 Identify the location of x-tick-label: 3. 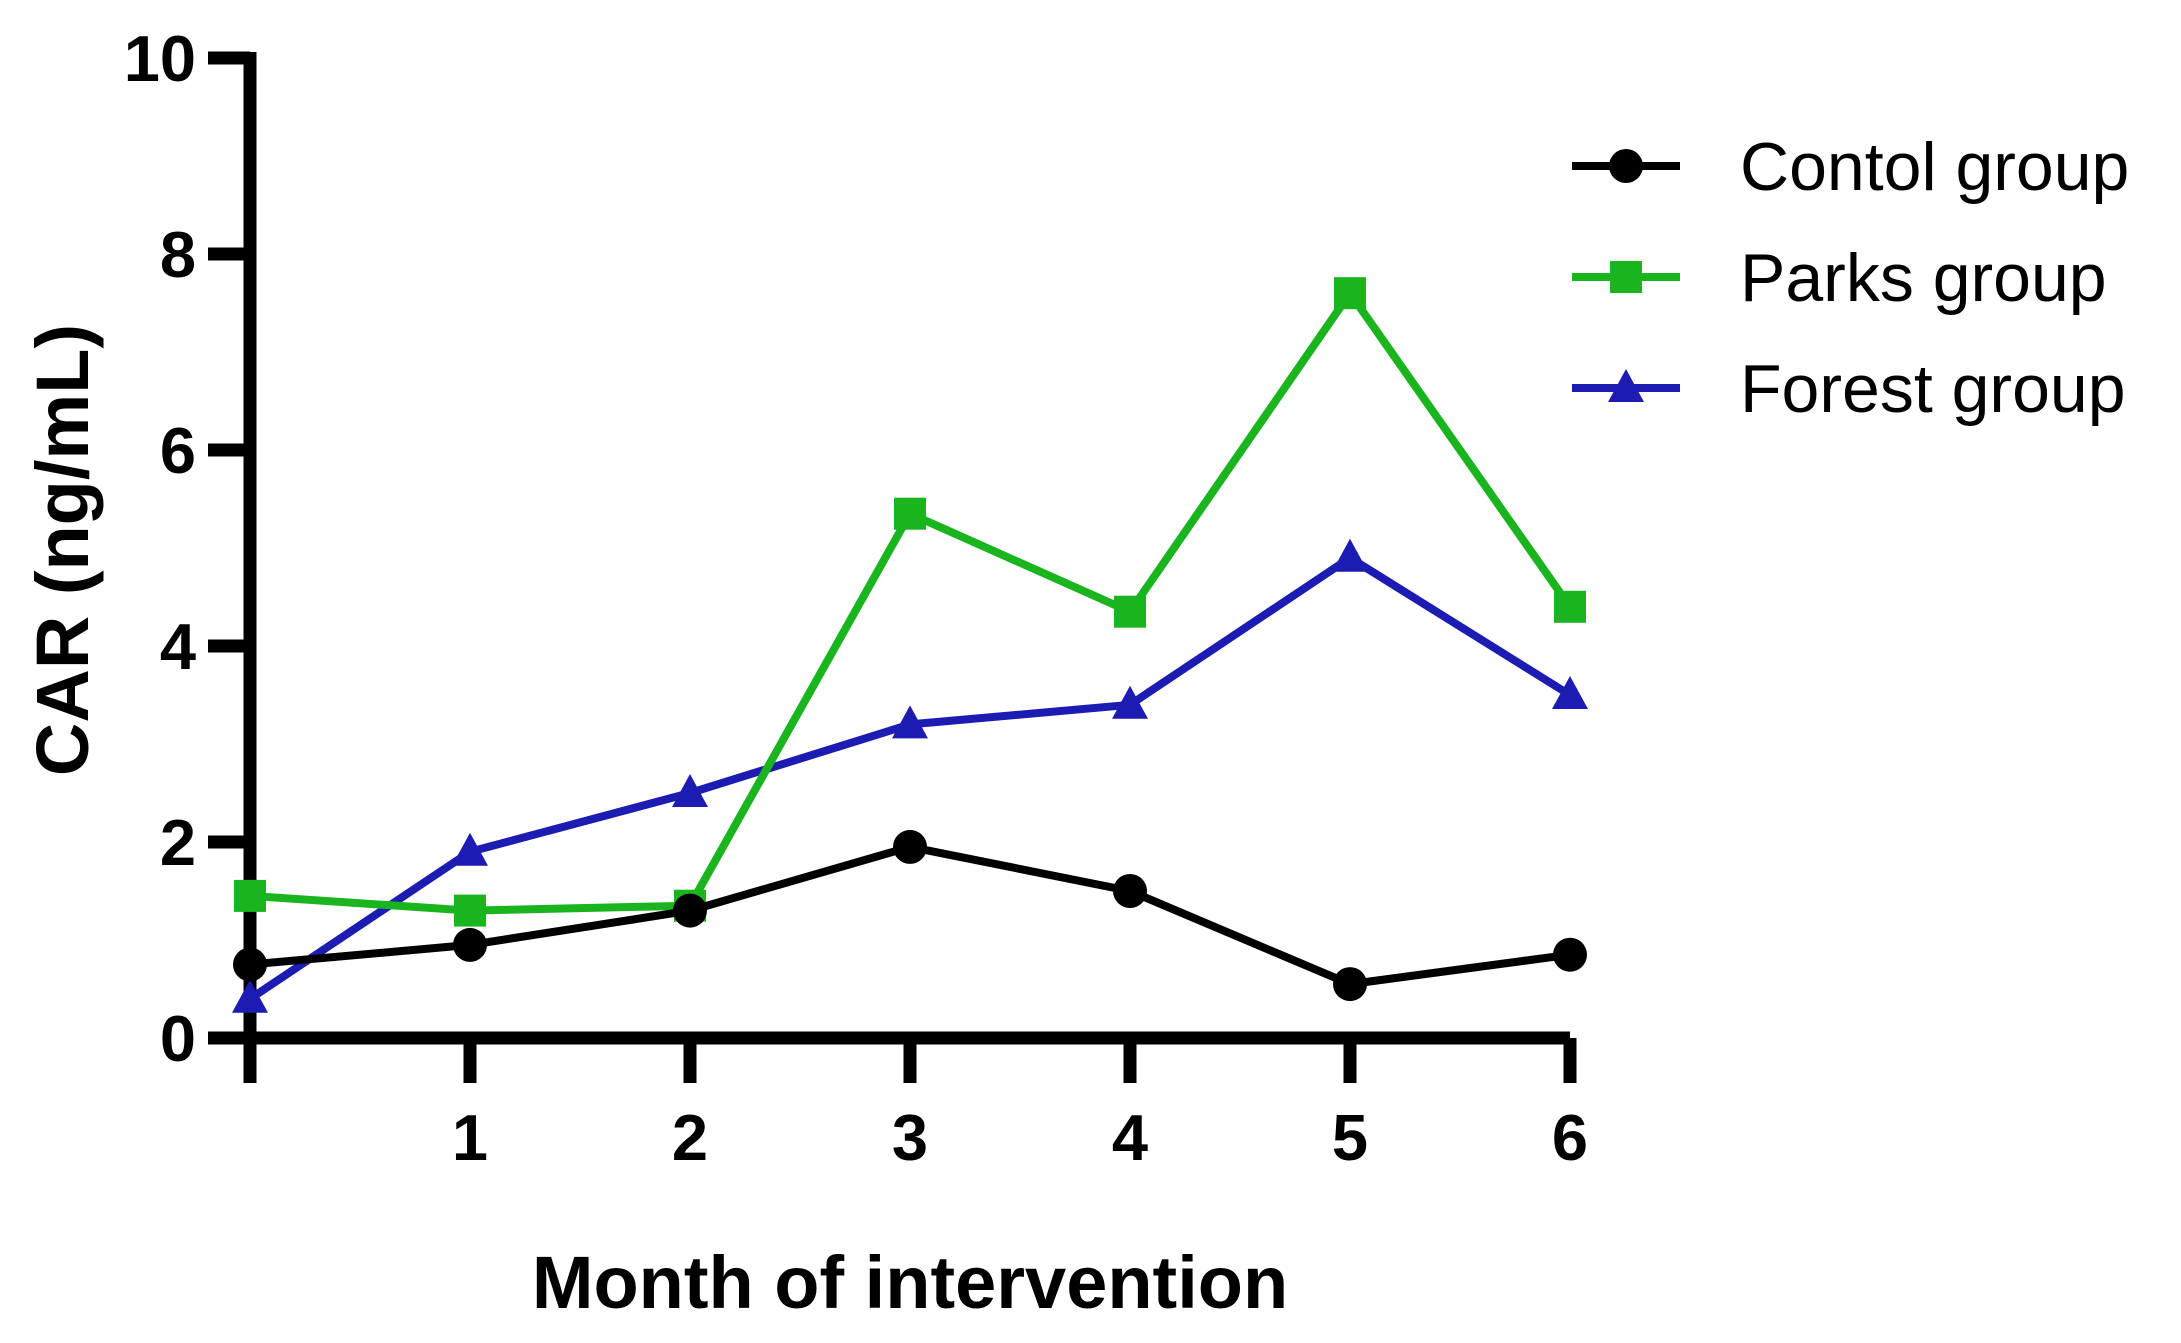
(910, 1137).